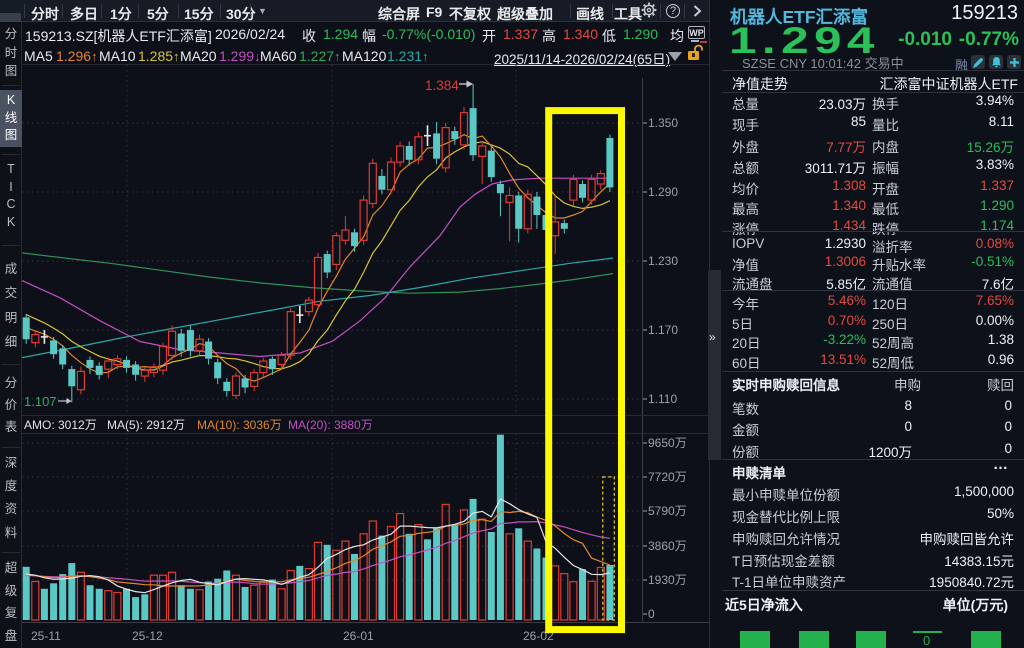  What do you see at coordinates (663, 123) in the screenshot?
I see `svg-text: 1.350` at bounding box center [663, 123].